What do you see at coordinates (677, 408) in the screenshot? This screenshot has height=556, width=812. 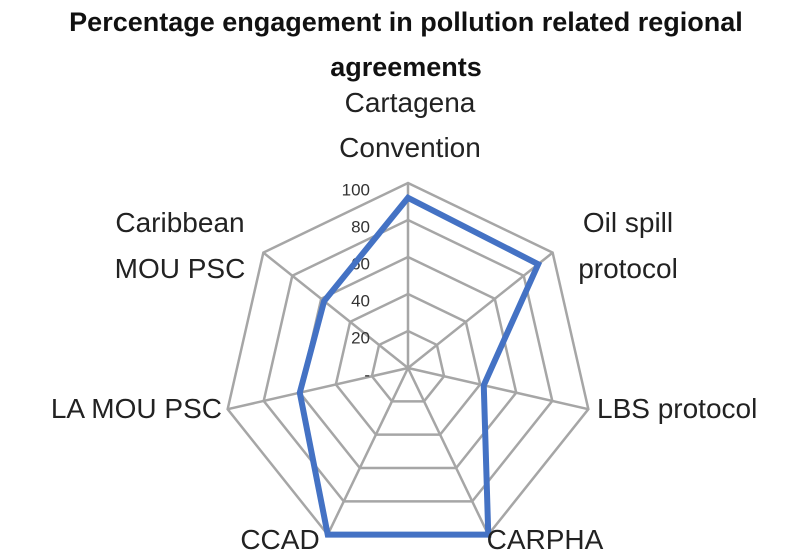 I see `category-label: LBS protocol` at bounding box center [677, 408].